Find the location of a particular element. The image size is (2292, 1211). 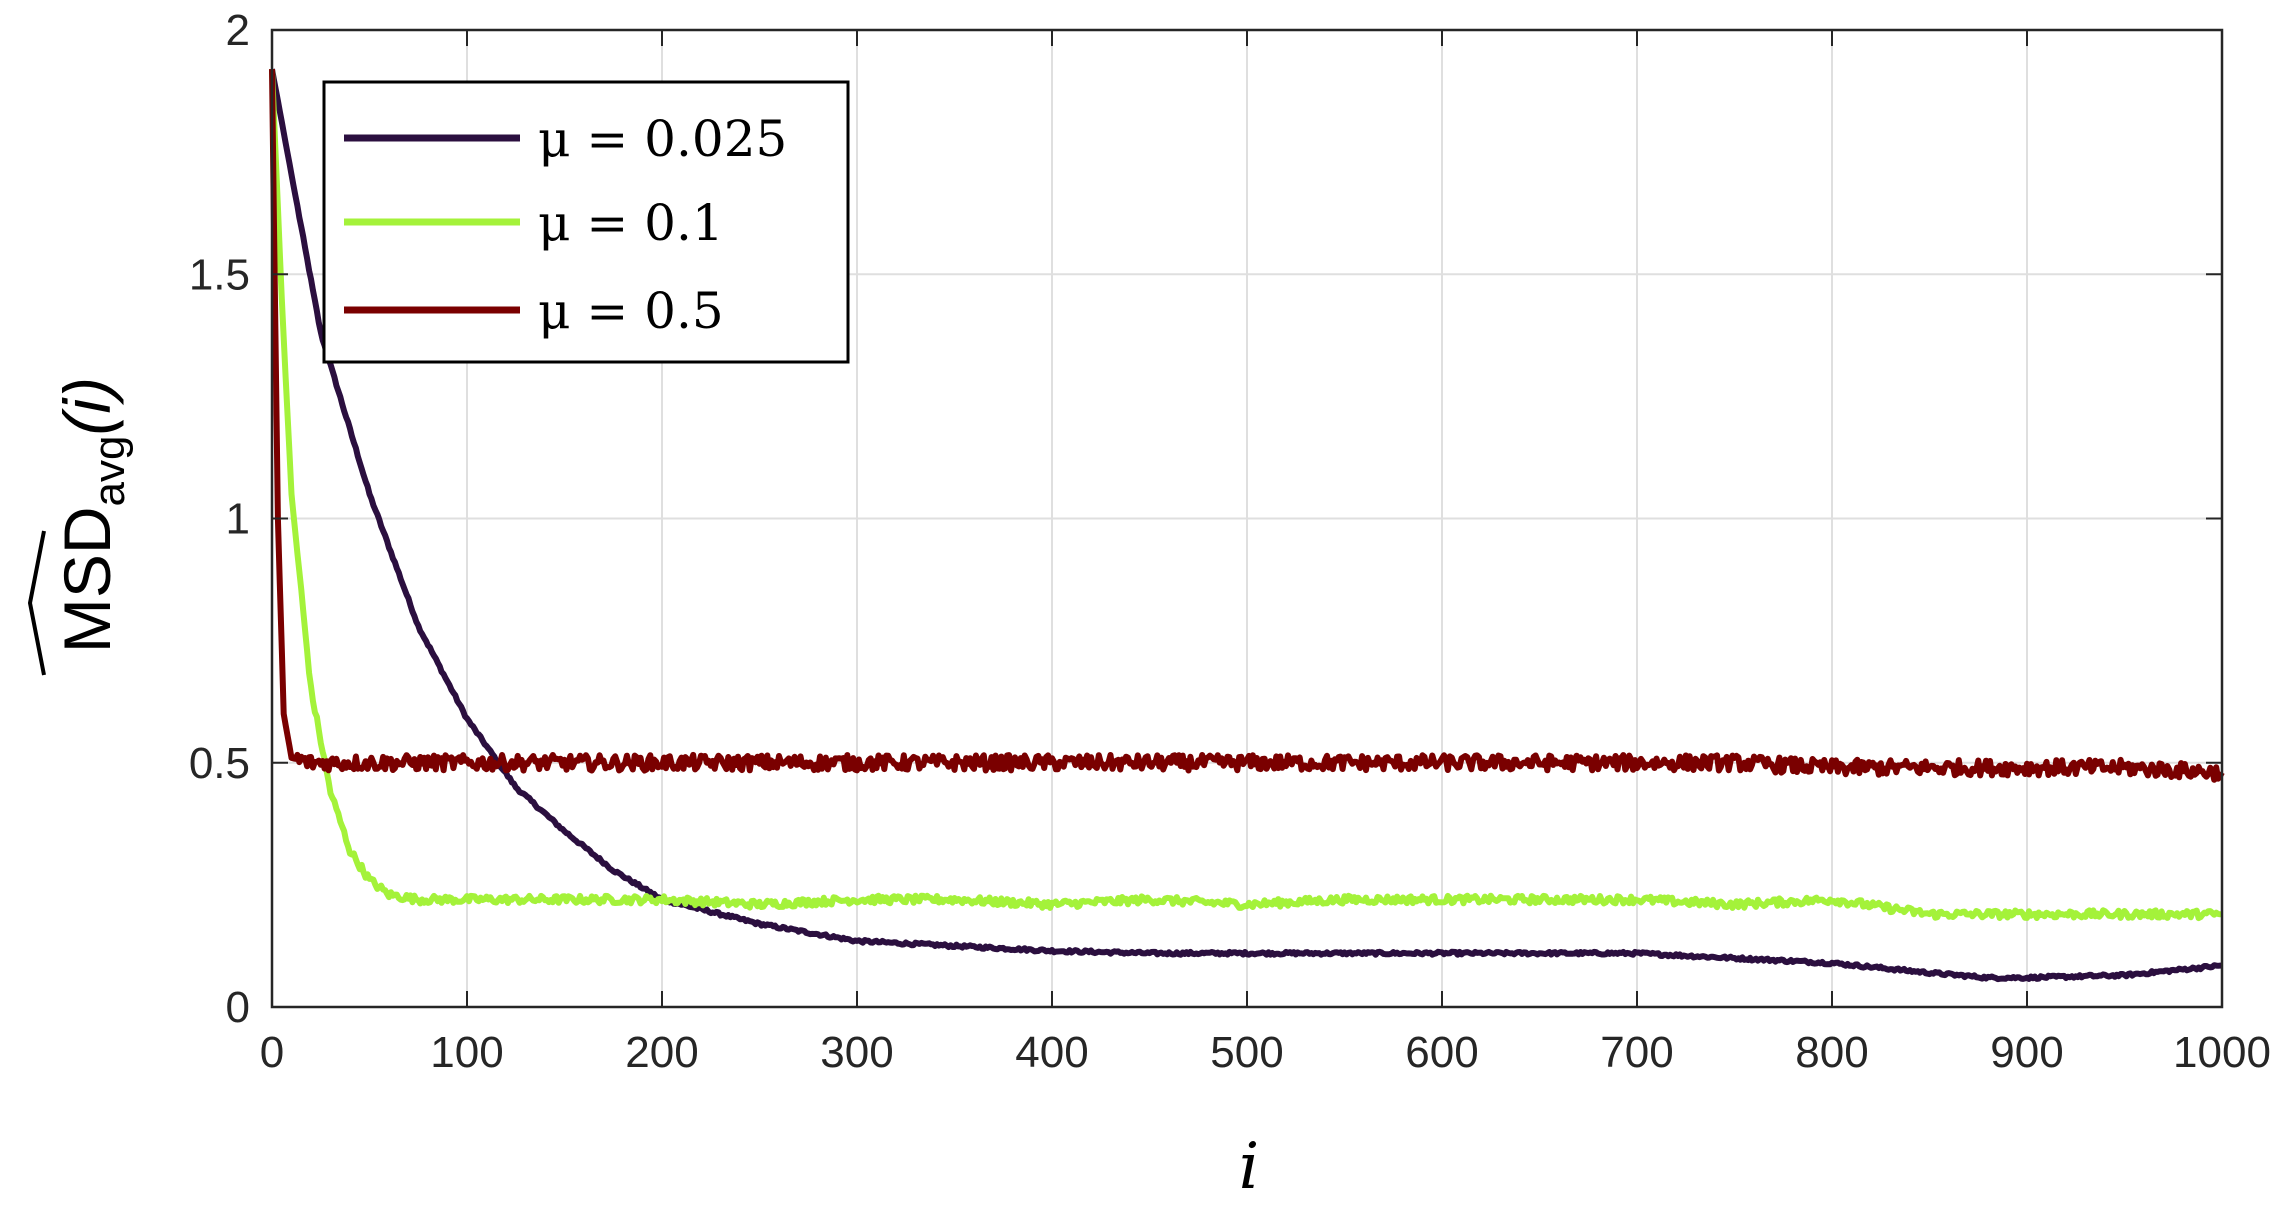

x-tick-label: 300 is located at coordinates (856, 1052).